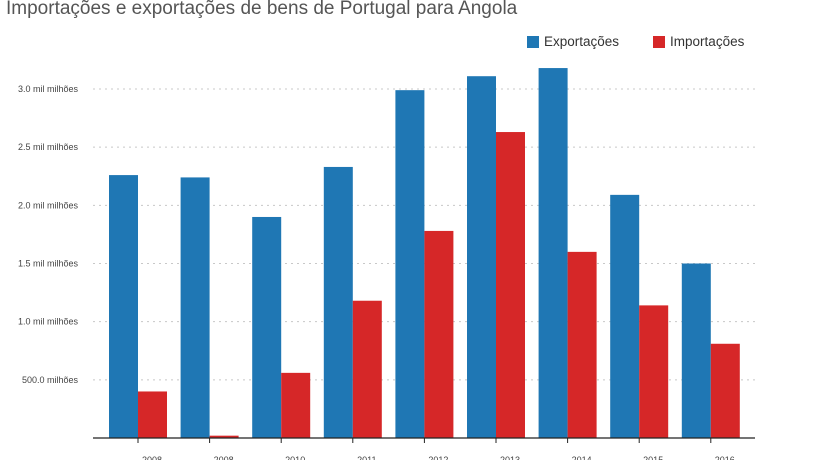  I want to click on legend-item-importacoes: Importações, so click(698, 41).